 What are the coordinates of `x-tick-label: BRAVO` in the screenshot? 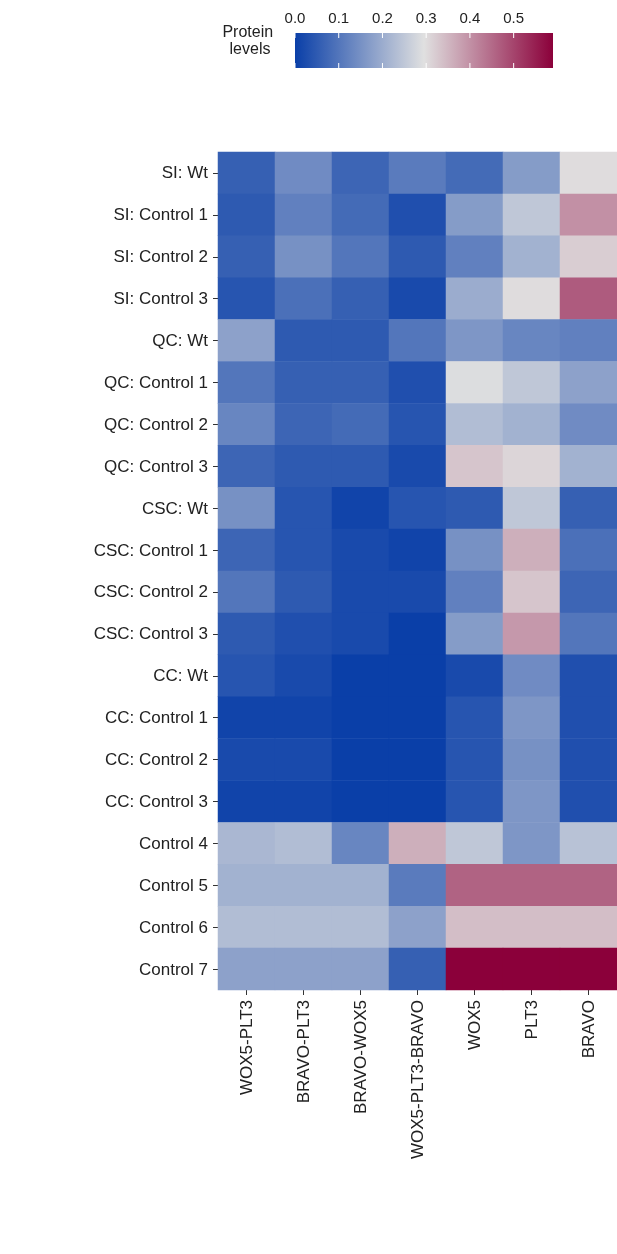 It's located at (588, 1029).